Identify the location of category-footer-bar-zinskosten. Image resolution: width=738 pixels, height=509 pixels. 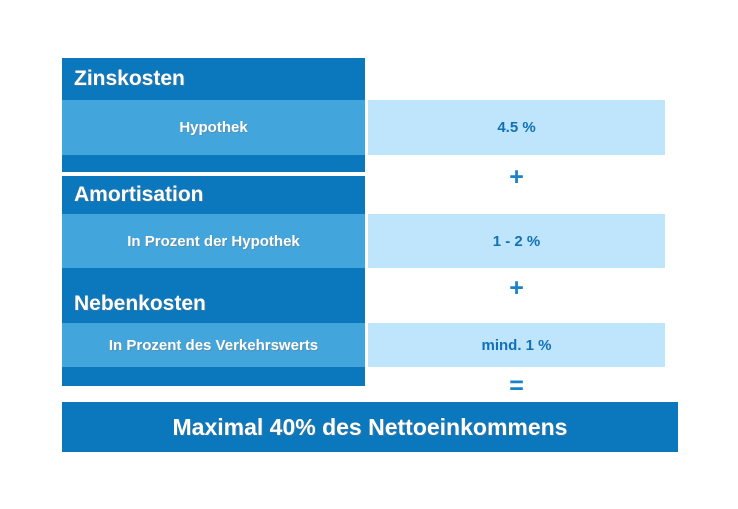
(213, 163).